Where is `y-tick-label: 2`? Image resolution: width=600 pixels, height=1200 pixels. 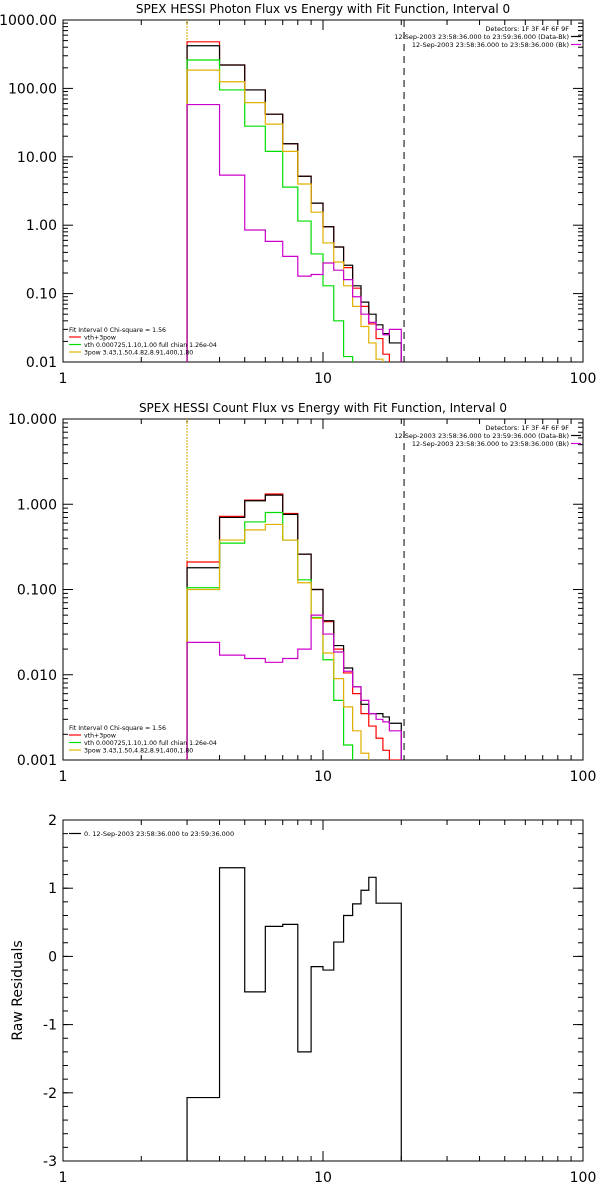 y-tick-label: 2 is located at coordinates (52, 821).